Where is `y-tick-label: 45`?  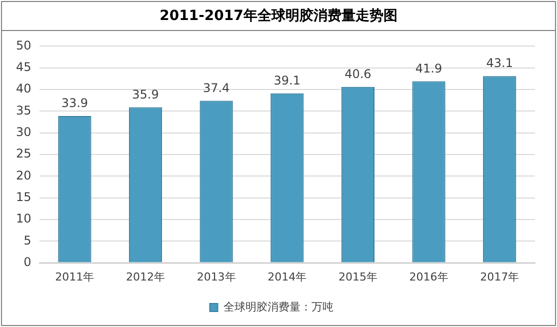
y-tick-label: 45 is located at coordinates (24, 67).